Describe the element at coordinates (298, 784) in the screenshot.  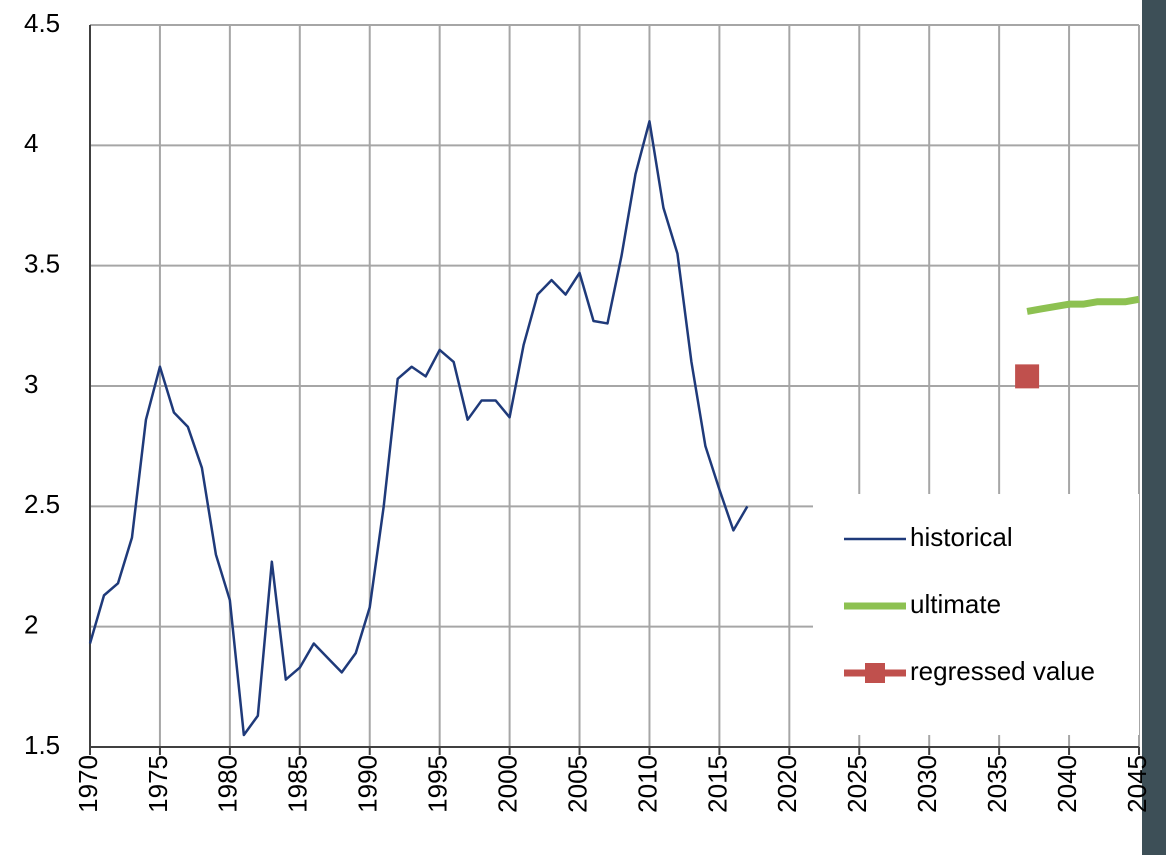
I see `x-tick-label: 1985` at that location.